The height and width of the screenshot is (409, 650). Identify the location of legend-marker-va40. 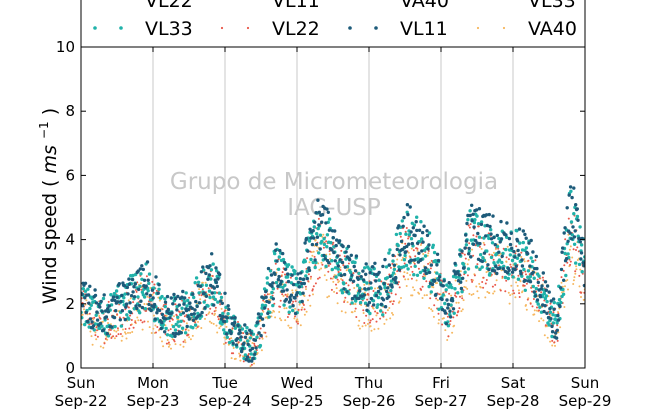
(504, 28).